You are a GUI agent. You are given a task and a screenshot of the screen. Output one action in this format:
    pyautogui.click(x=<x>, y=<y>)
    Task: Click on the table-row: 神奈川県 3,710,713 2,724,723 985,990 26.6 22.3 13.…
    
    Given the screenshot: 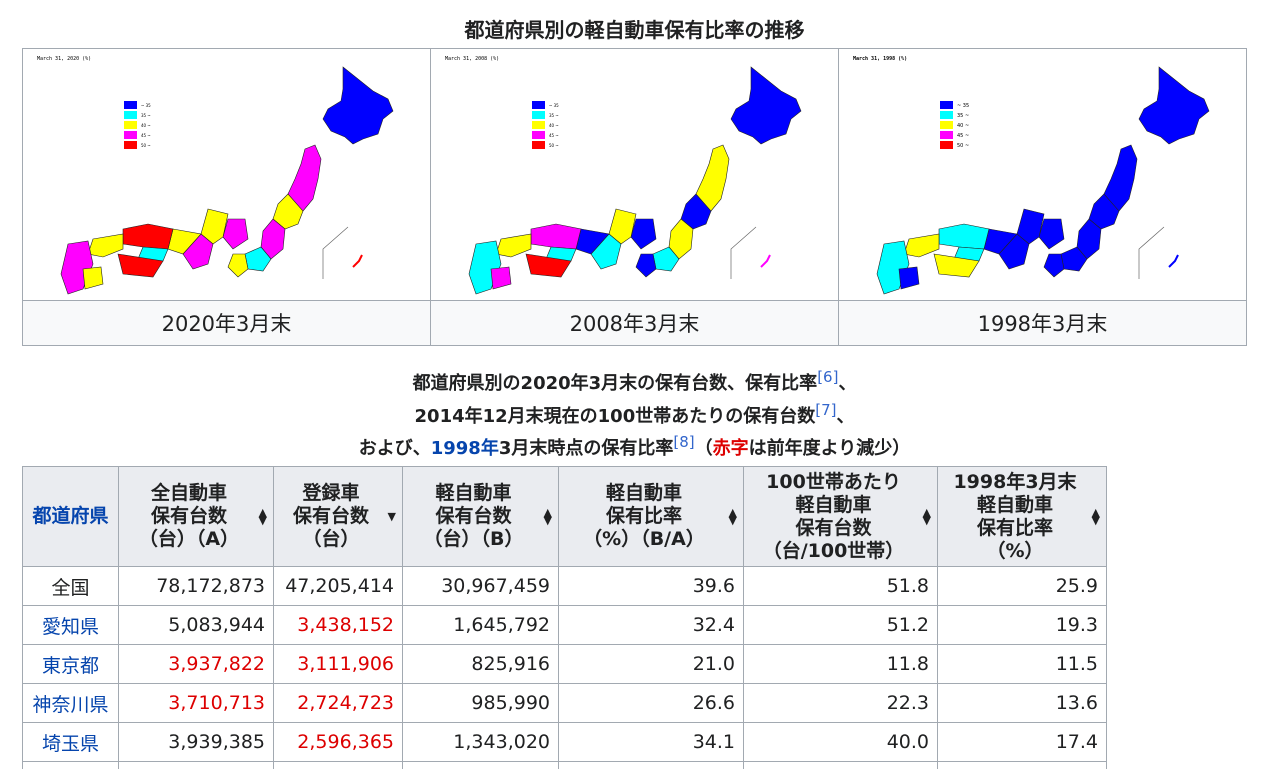 What is the action you would take?
    pyautogui.click(x=564, y=703)
    